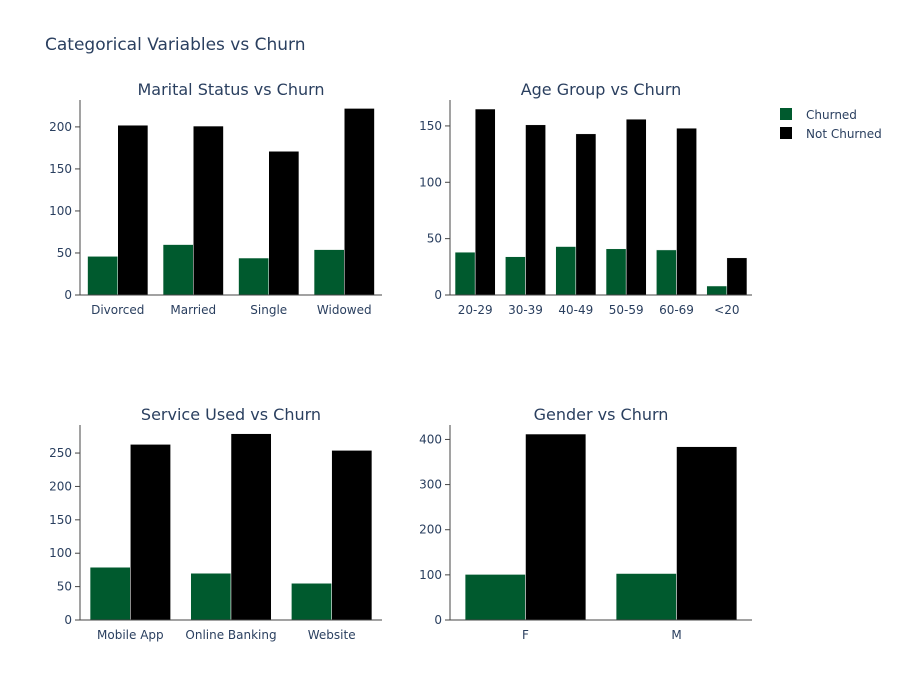 This screenshot has height=700, width=900. What do you see at coordinates (430, 439) in the screenshot?
I see `y-tick-label: 400` at bounding box center [430, 439].